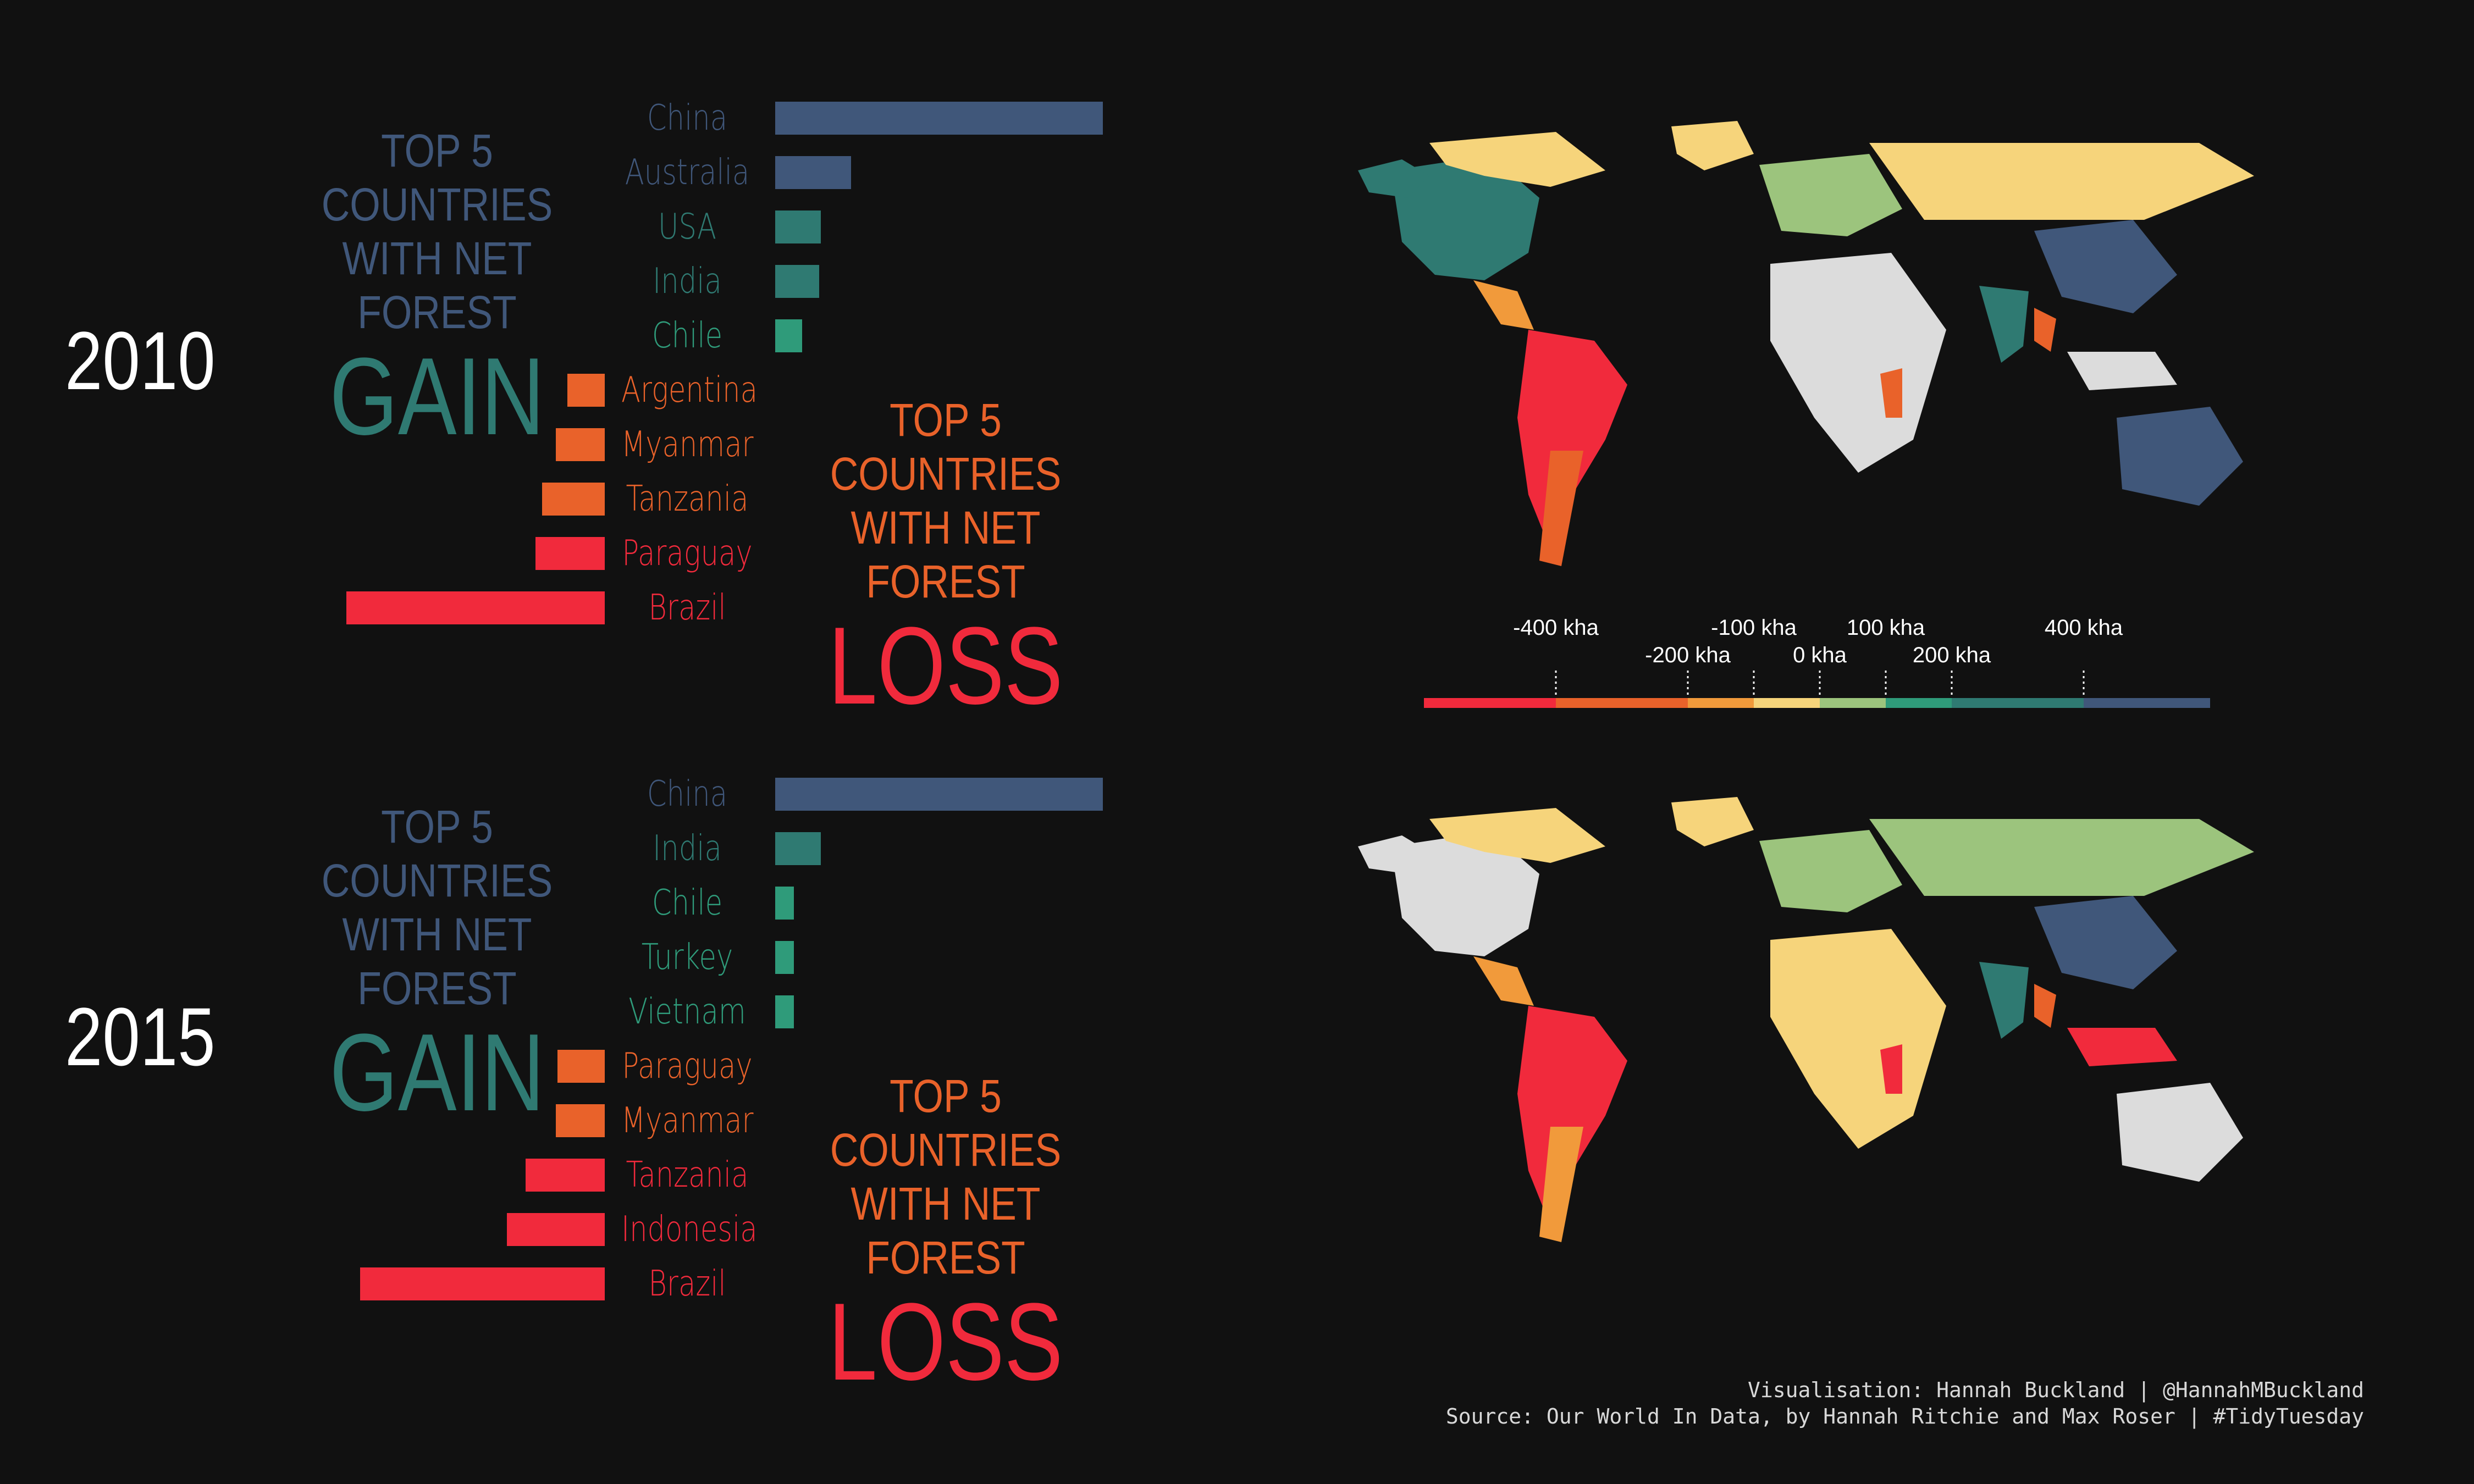 This screenshot has height=1484, width=2474. Describe the element at coordinates (687, 227) in the screenshot. I see `bar-label-usa: USA` at that location.